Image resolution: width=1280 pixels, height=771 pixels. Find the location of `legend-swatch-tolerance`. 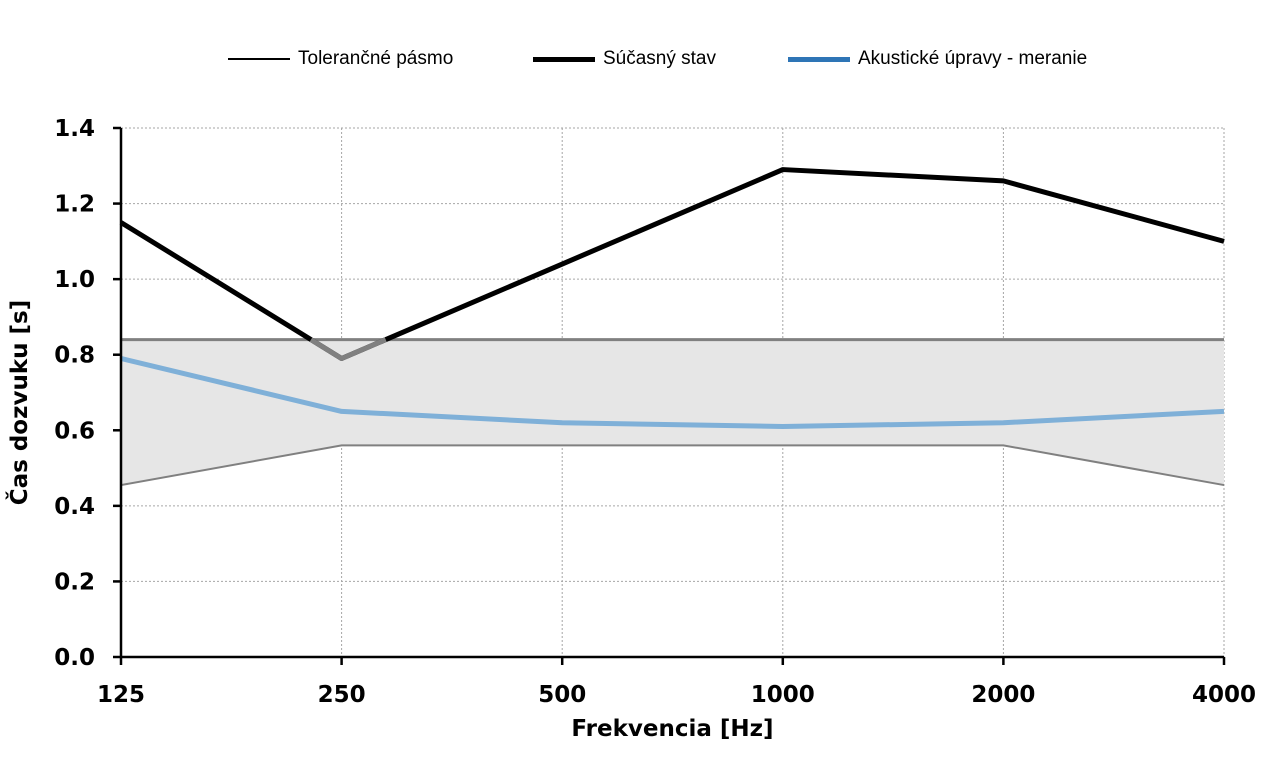

legend-swatch-tolerance is located at coordinates (259, 59).